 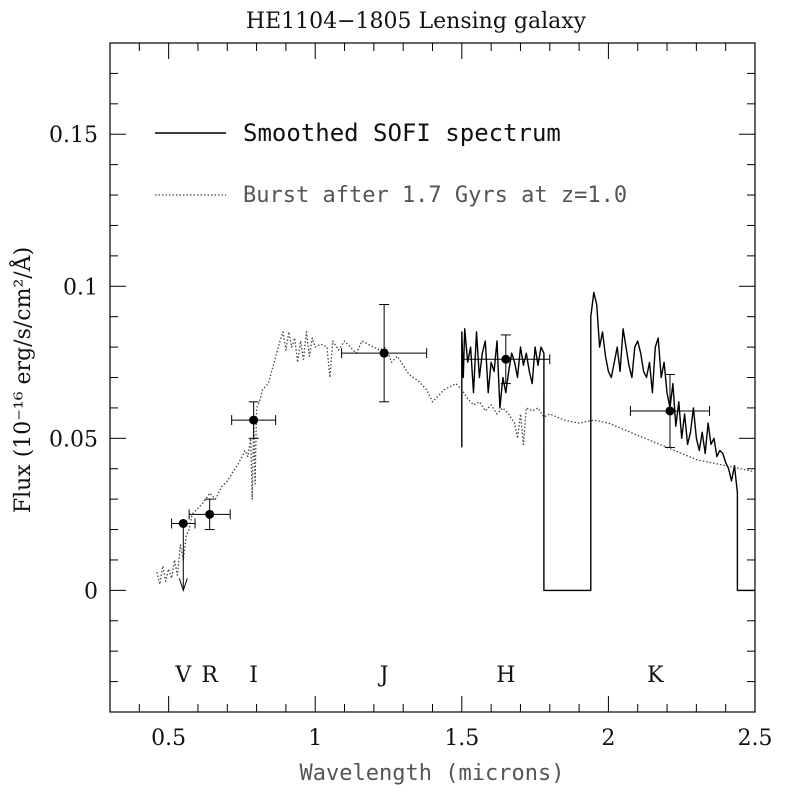 I want to click on x-tick-label: 1.5, so click(x=461, y=738).